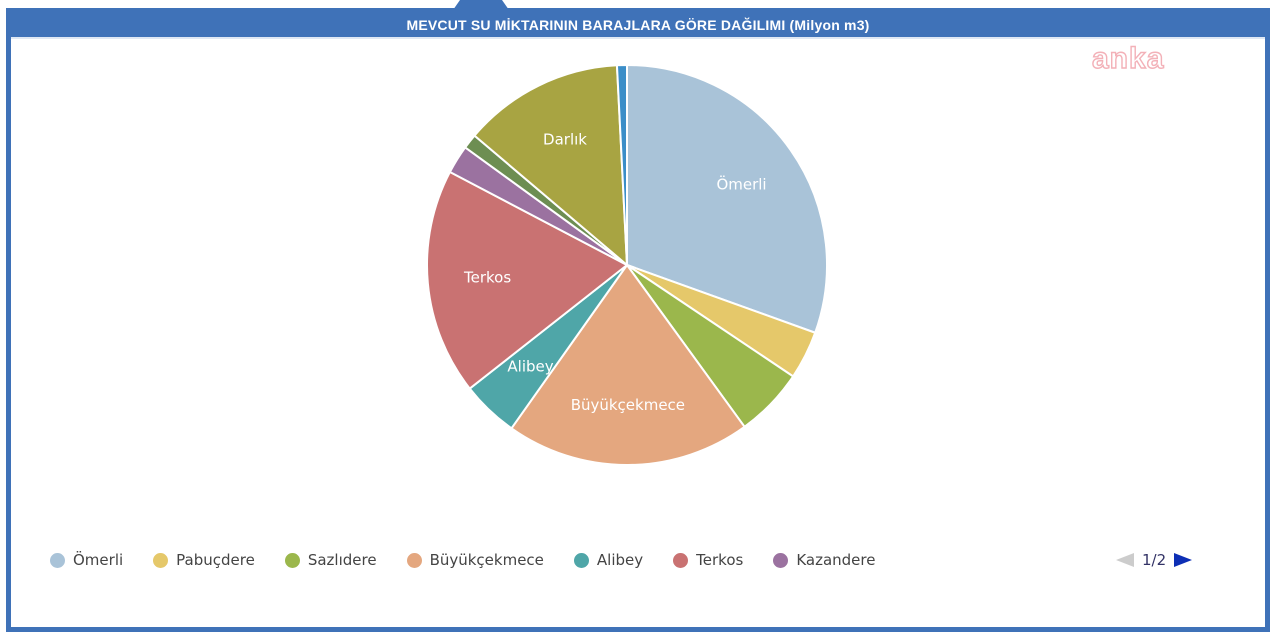 The image size is (1280, 640). What do you see at coordinates (1125, 560) in the screenshot?
I see `previous-arrow-icon` at bounding box center [1125, 560].